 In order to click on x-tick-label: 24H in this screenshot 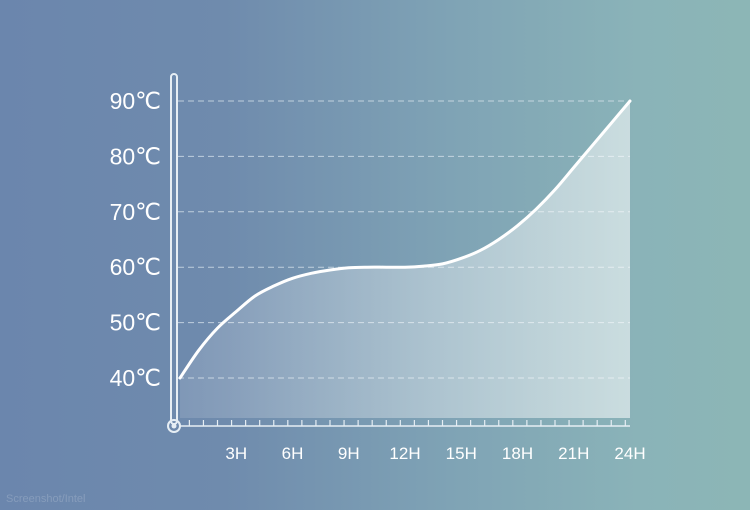, I will do `click(629, 453)`.